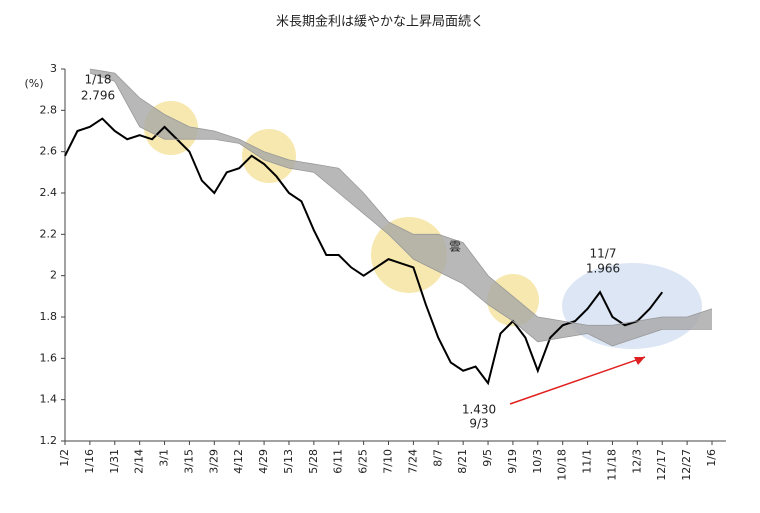 The height and width of the screenshot is (513, 760). I want to click on annotation: 2.796, so click(98, 96).